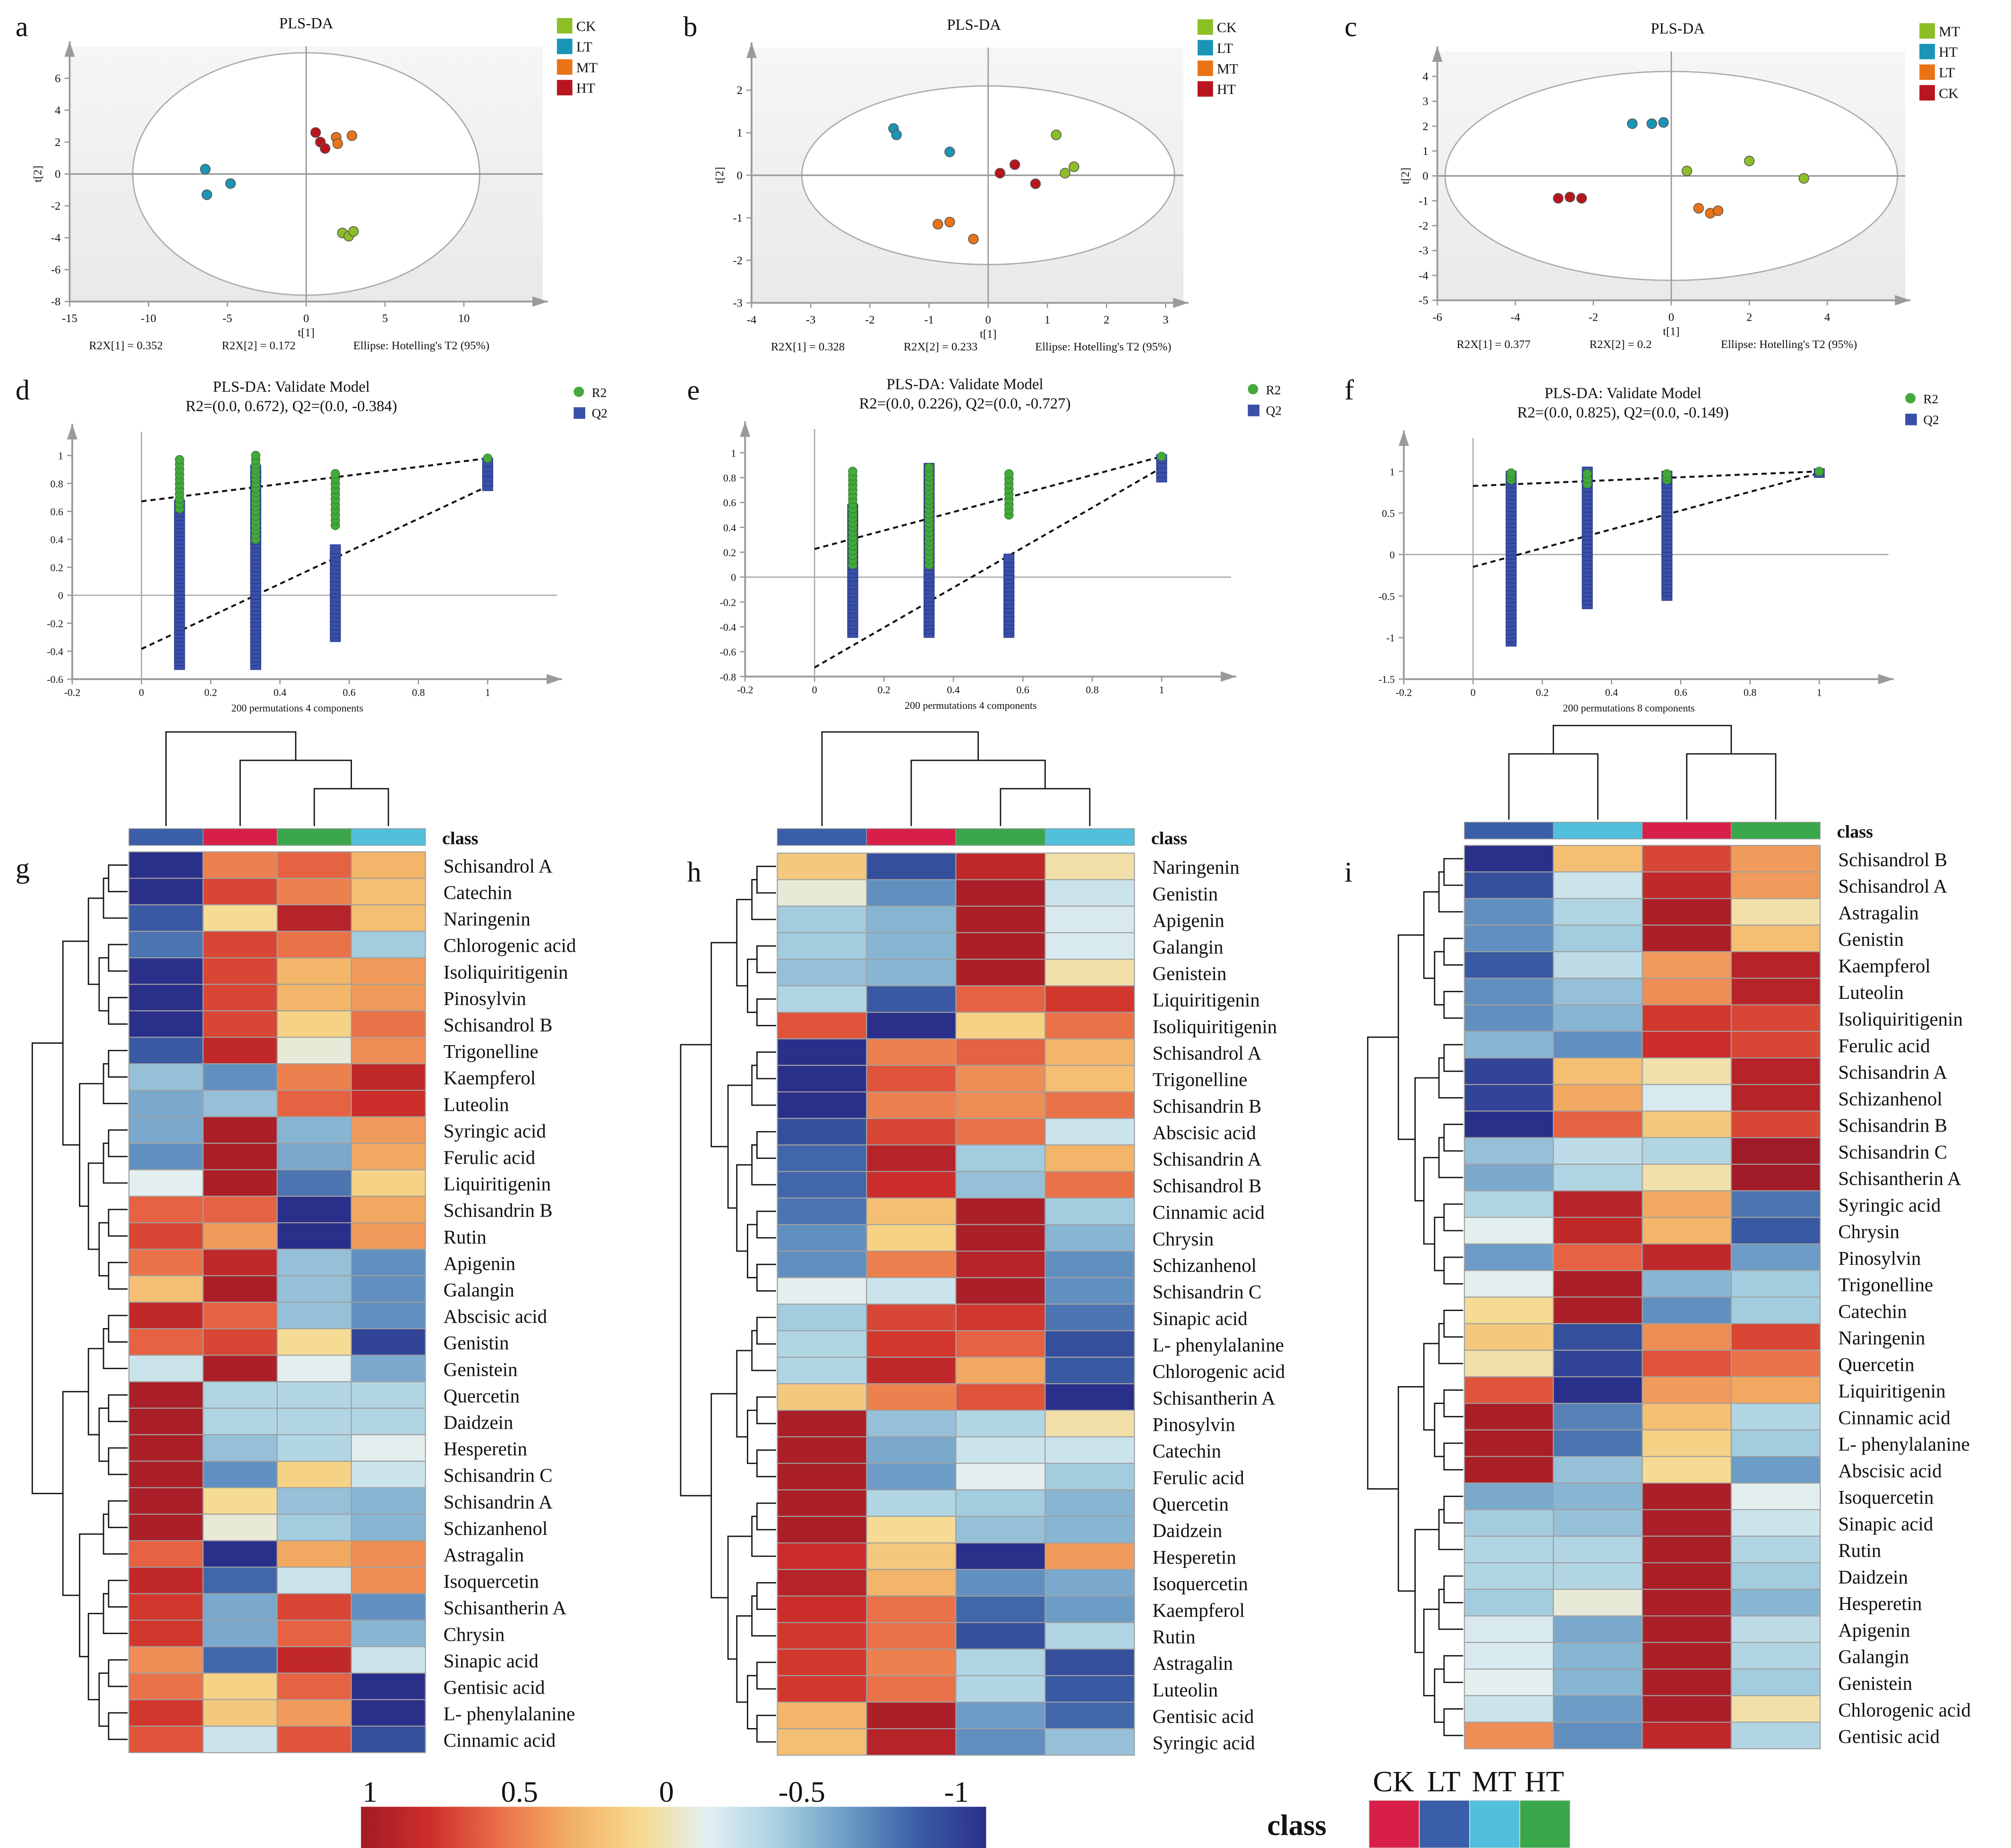 The height and width of the screenshot is (1848, 2011). I want to click on x-tick-label: 0, so click(815, 690).